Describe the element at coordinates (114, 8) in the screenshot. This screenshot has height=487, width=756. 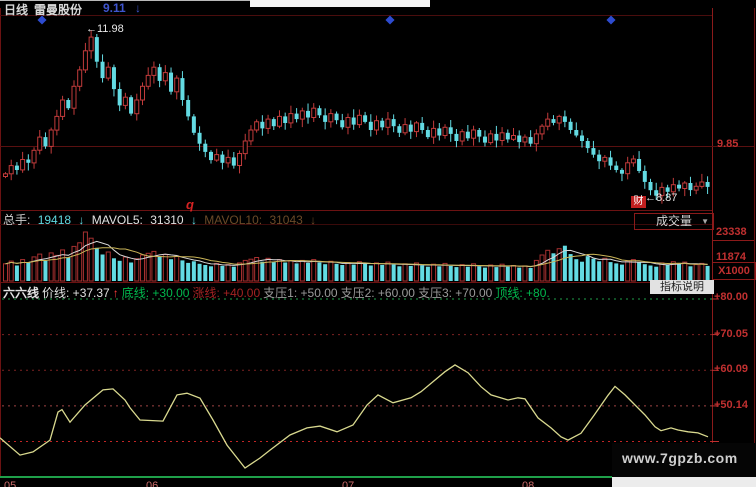
I see `last-price: 9.11` at that location.